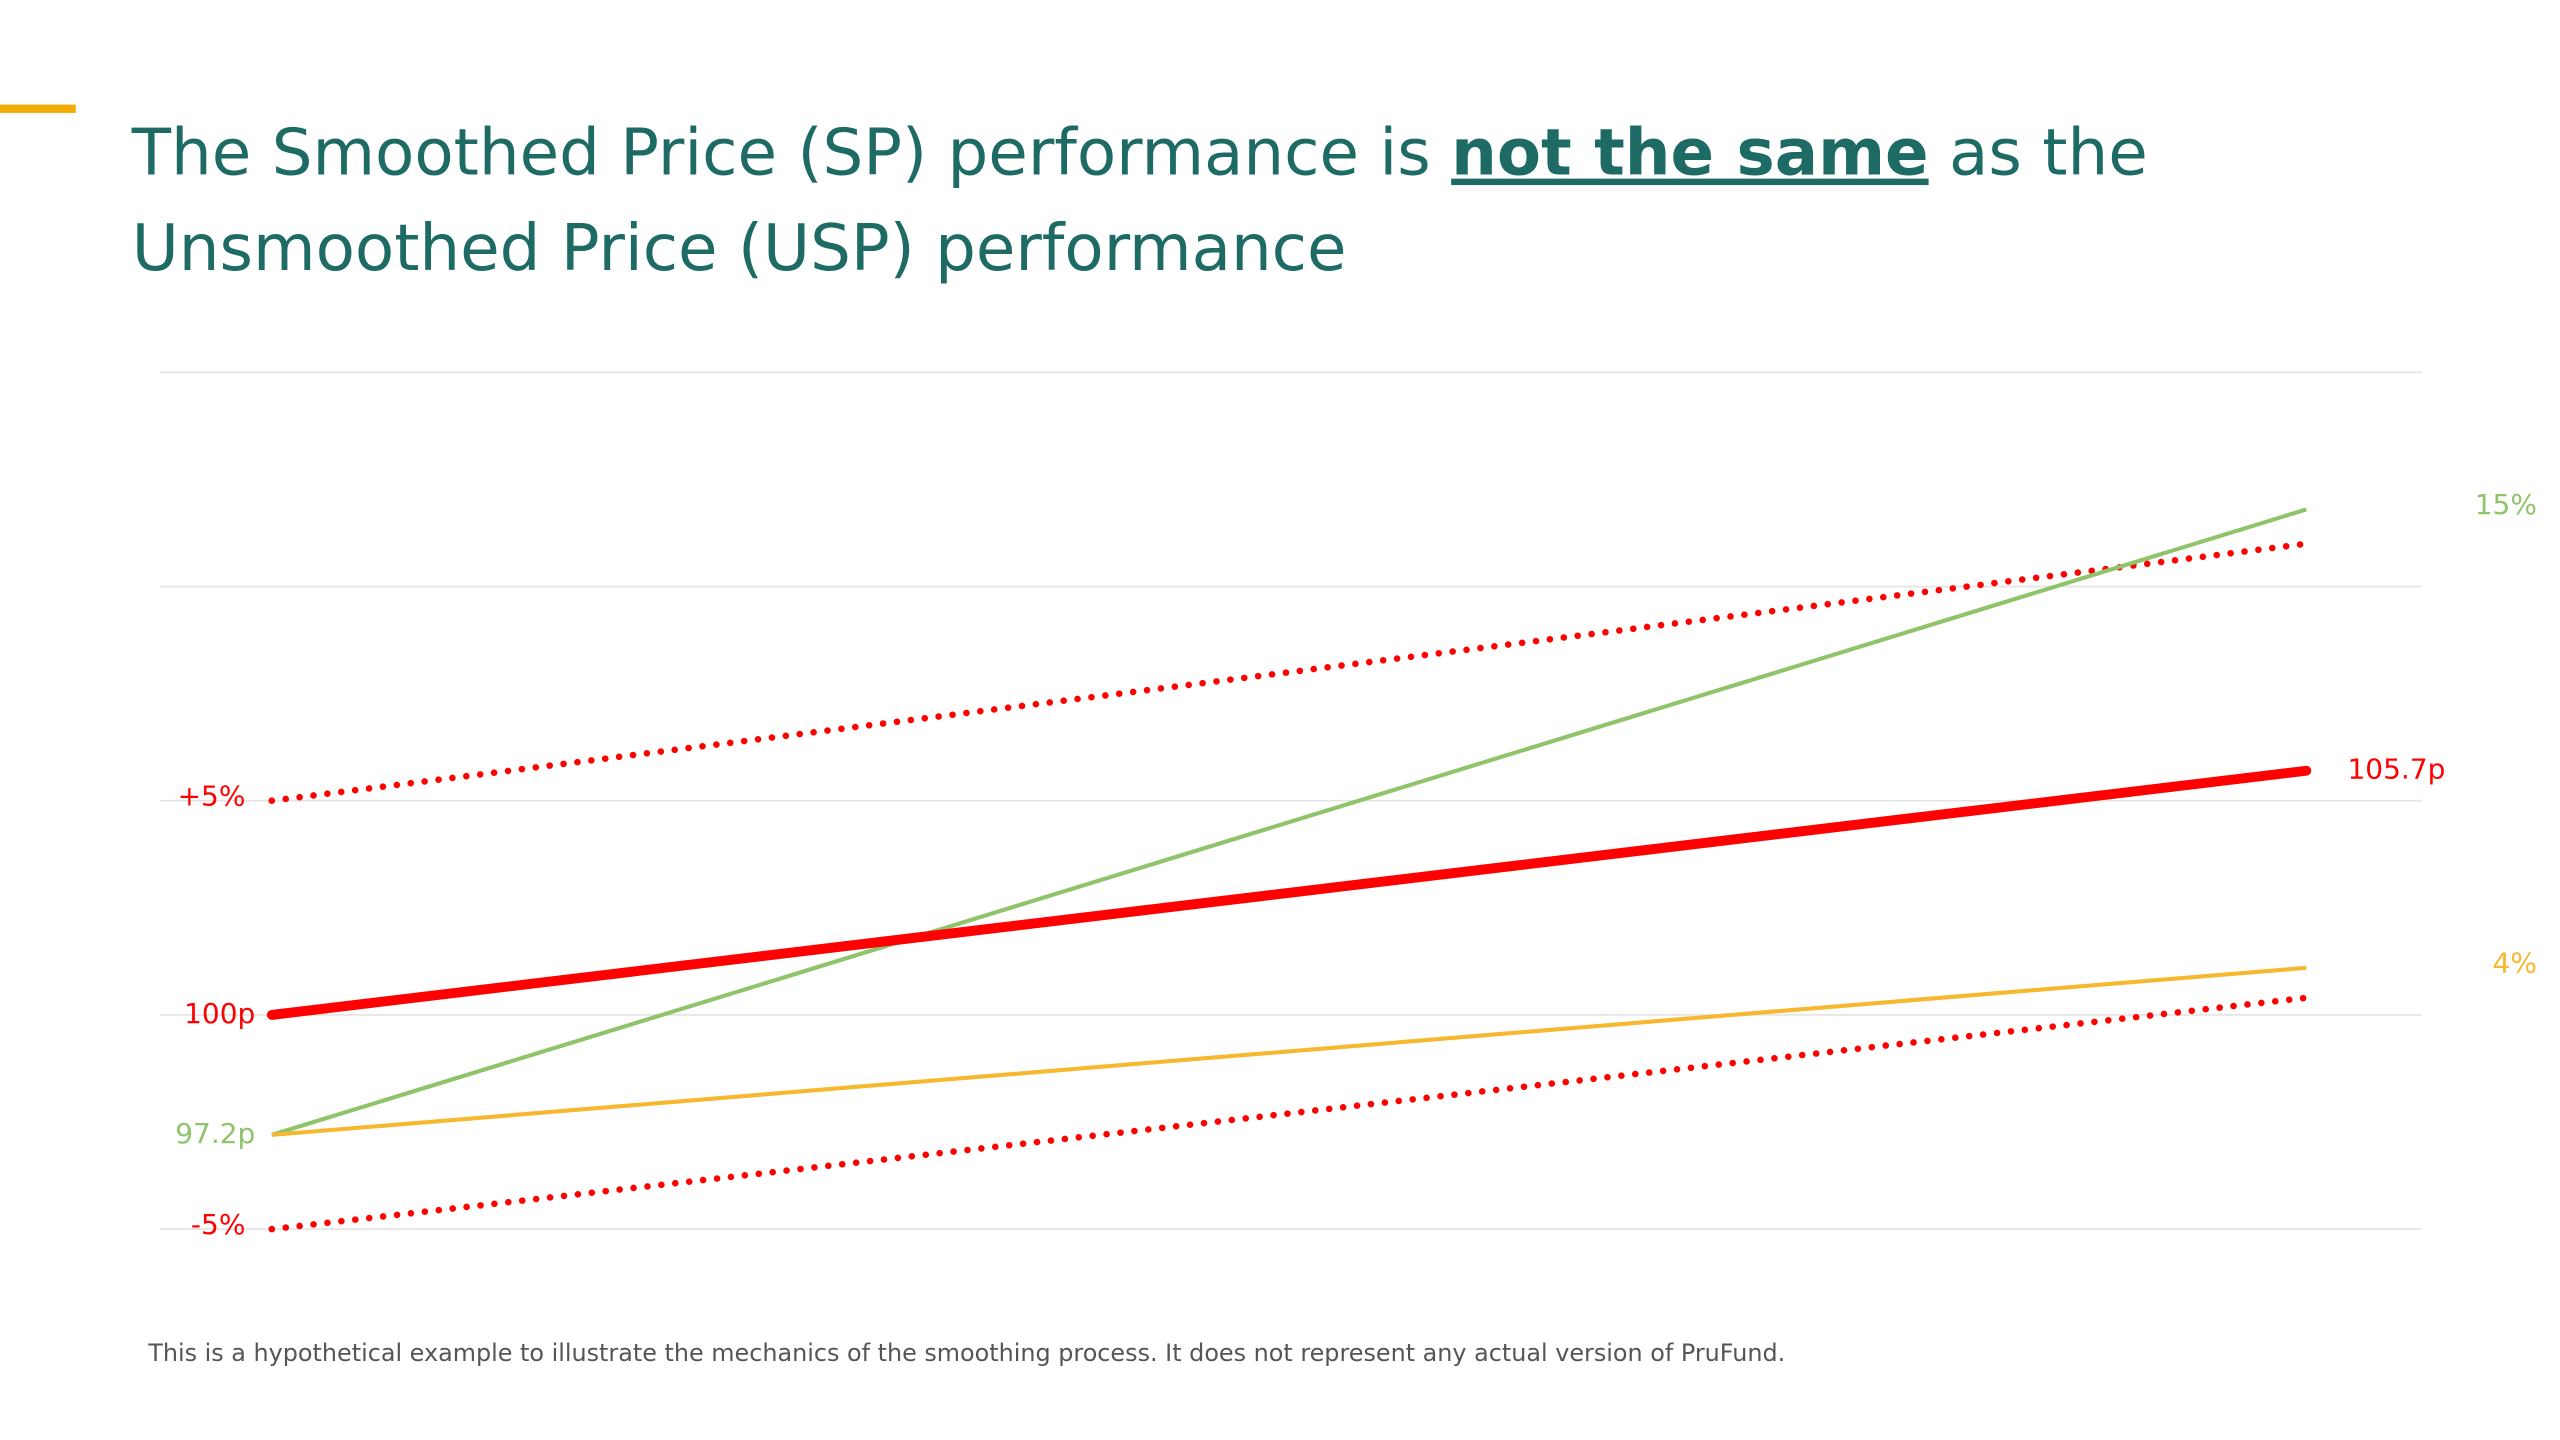 This screenshot has width=2560, height=1440. I want to click on title-text: The Smoothed Price (SP) performance is, so click(791, 153).